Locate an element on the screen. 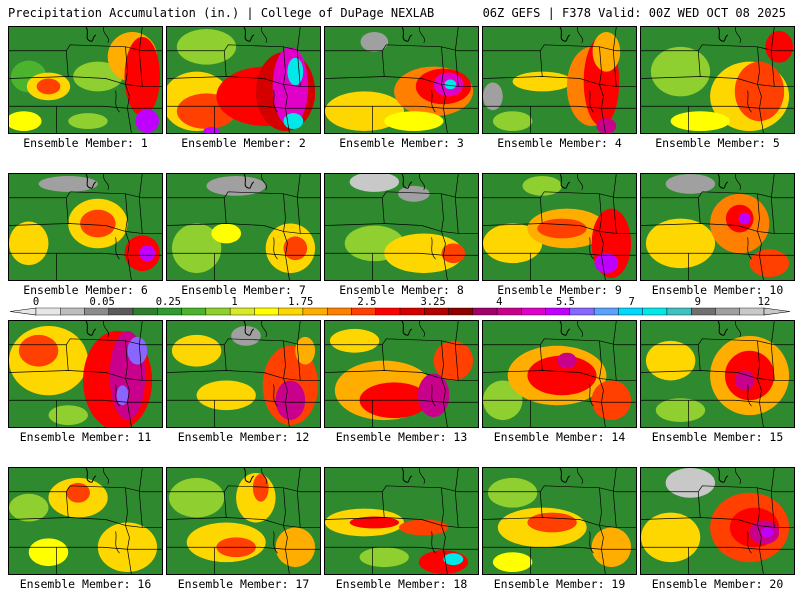  panel-label: Ensemble Member: 8 is located at coordinates (401, 290).